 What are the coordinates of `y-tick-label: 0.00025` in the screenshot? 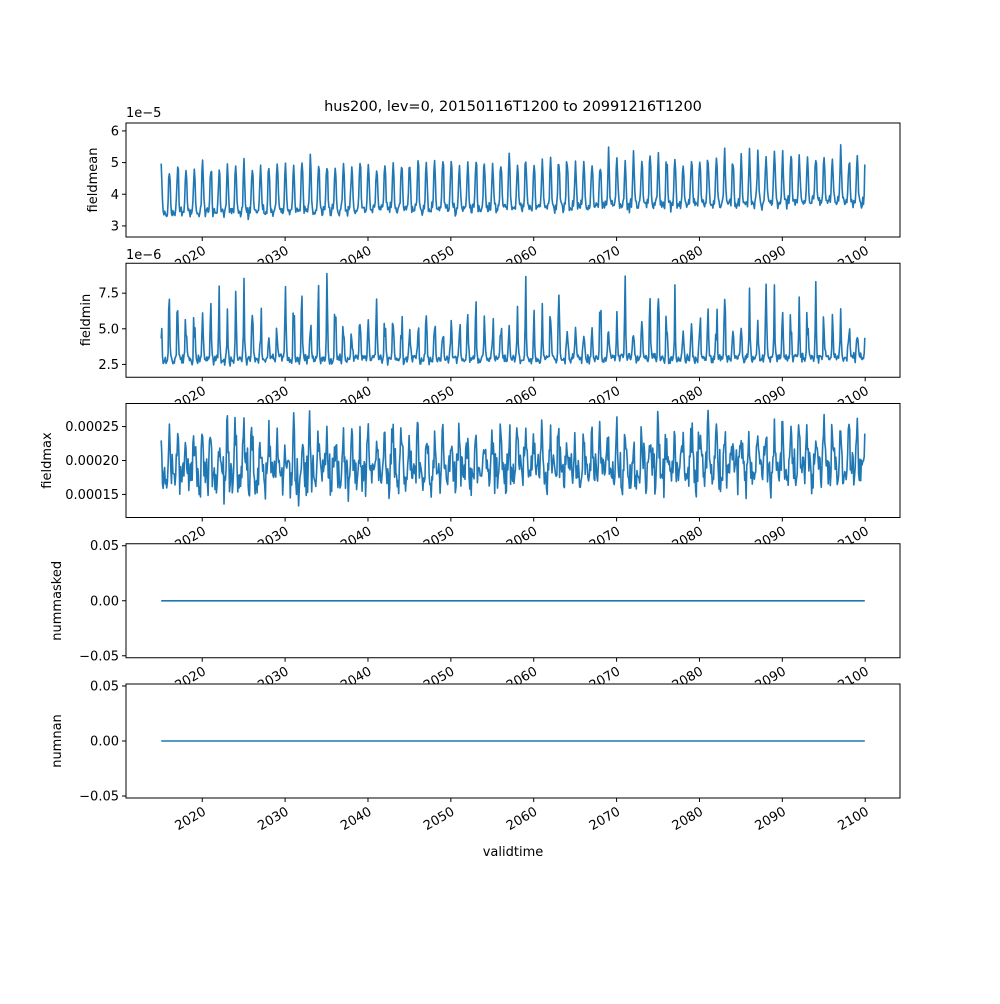 It's located at (92, 427).